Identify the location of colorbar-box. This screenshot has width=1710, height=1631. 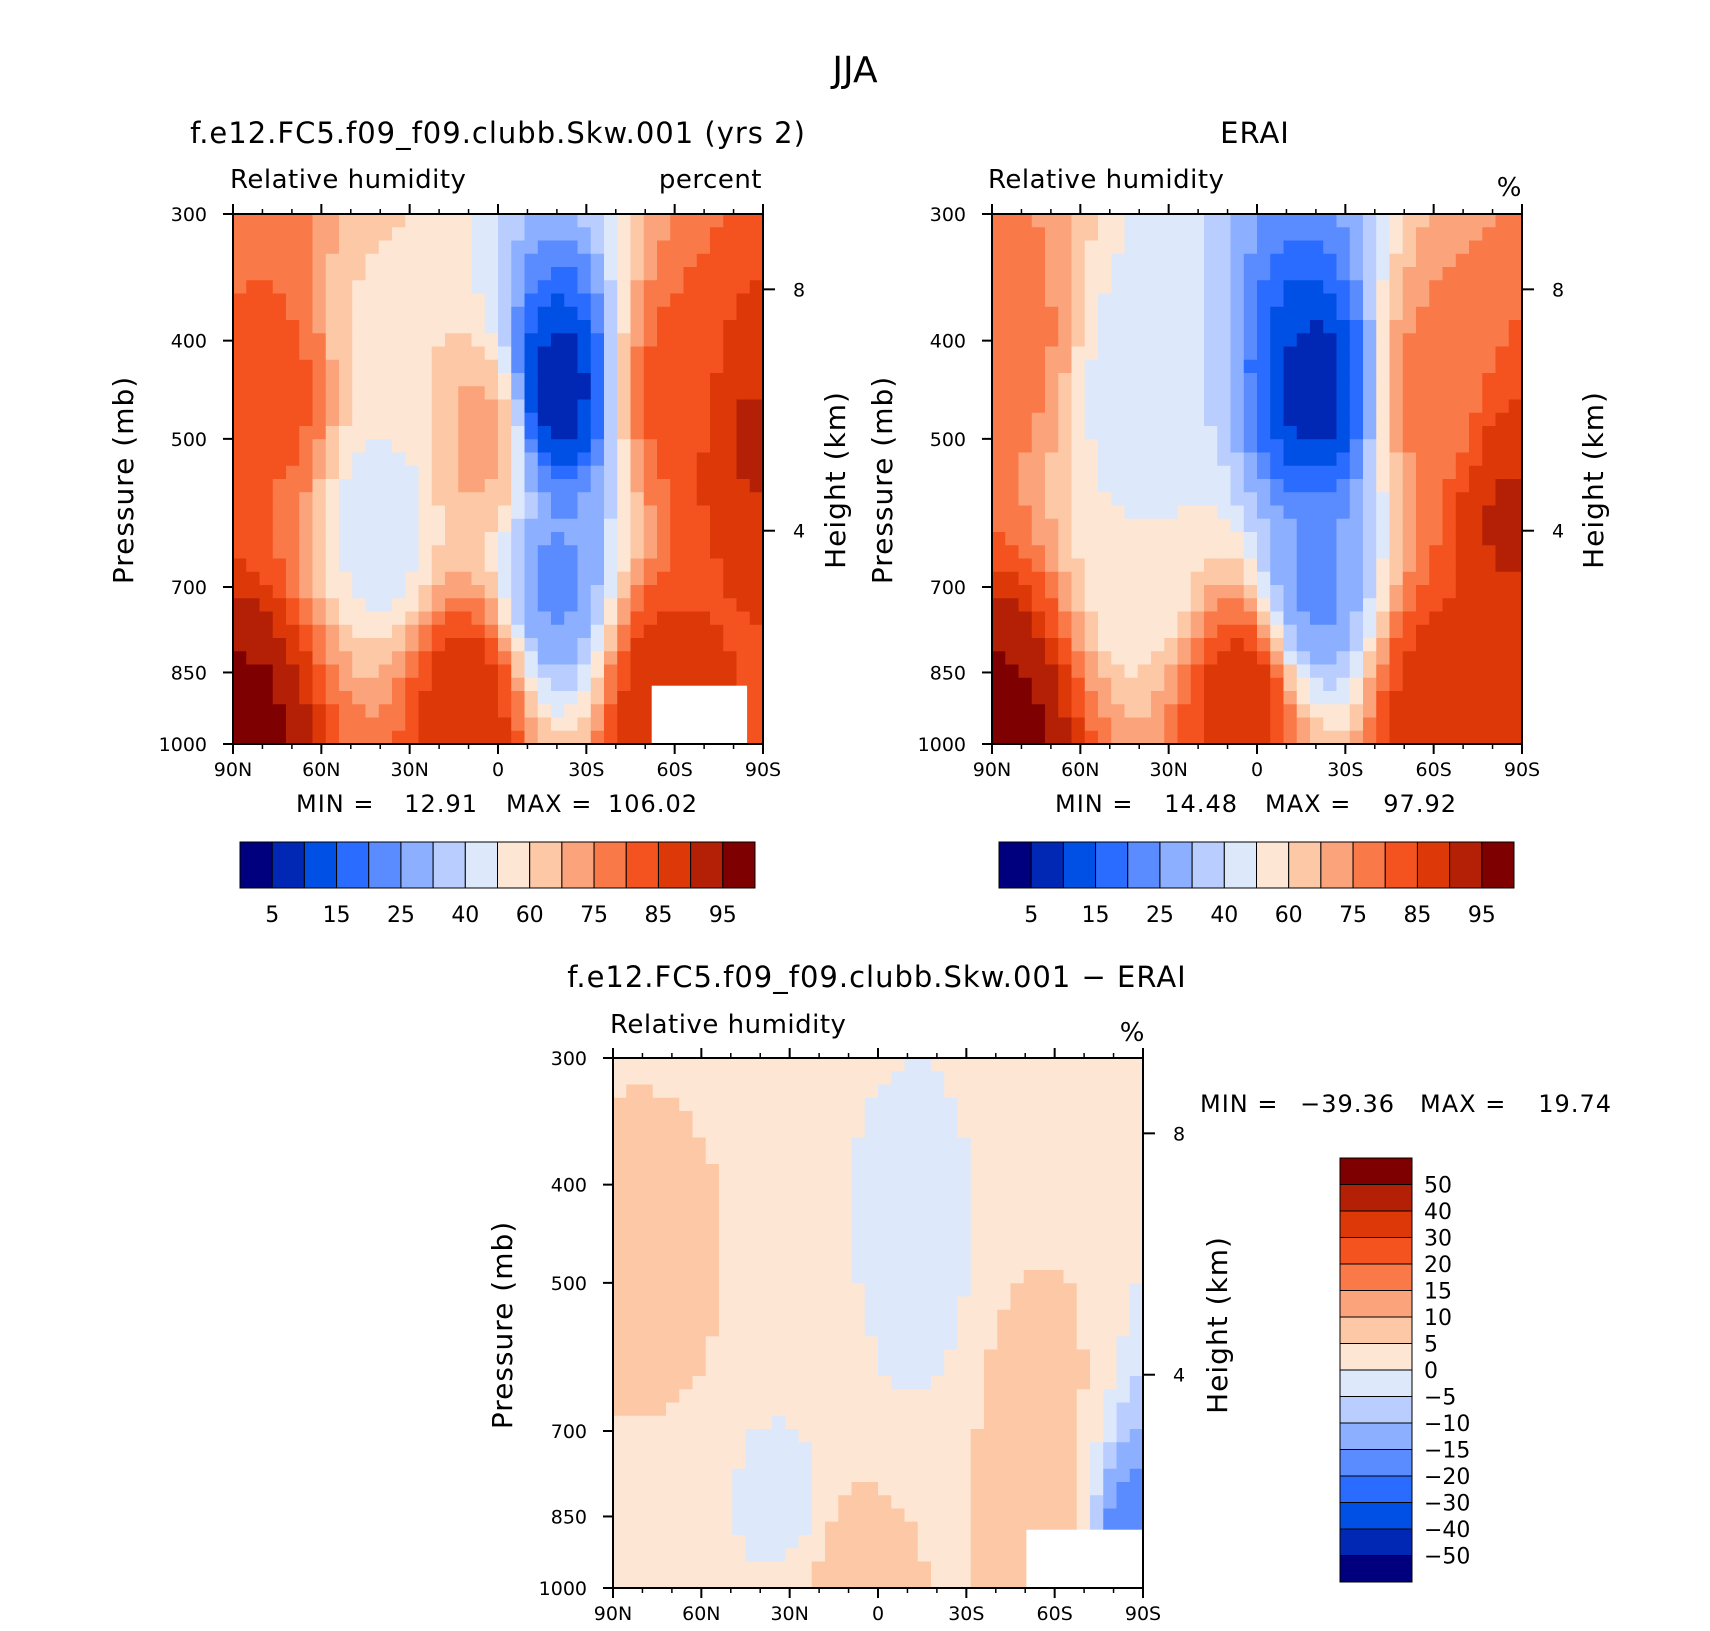
(417, 865).